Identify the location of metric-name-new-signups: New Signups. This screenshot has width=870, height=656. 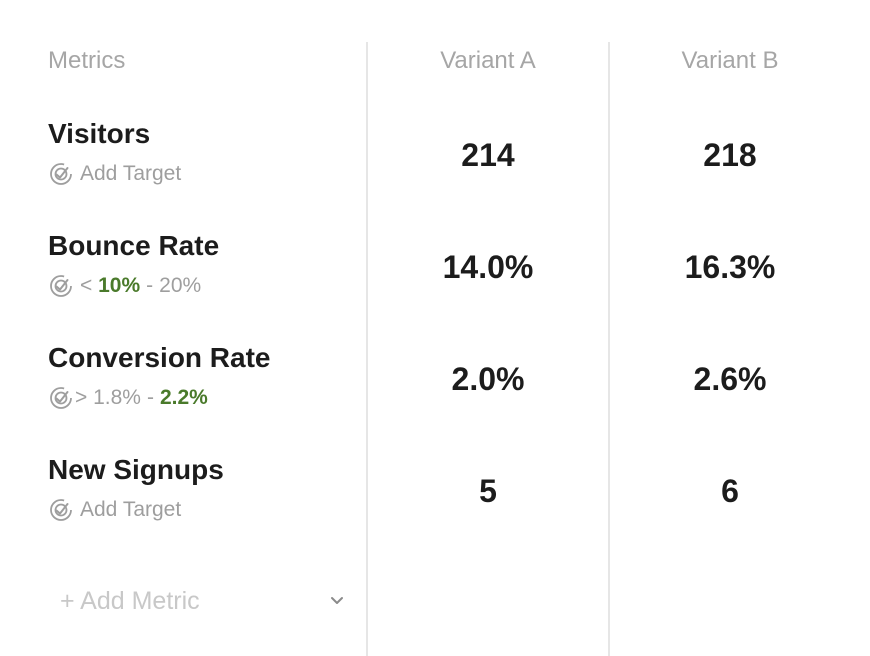
(136, 469).